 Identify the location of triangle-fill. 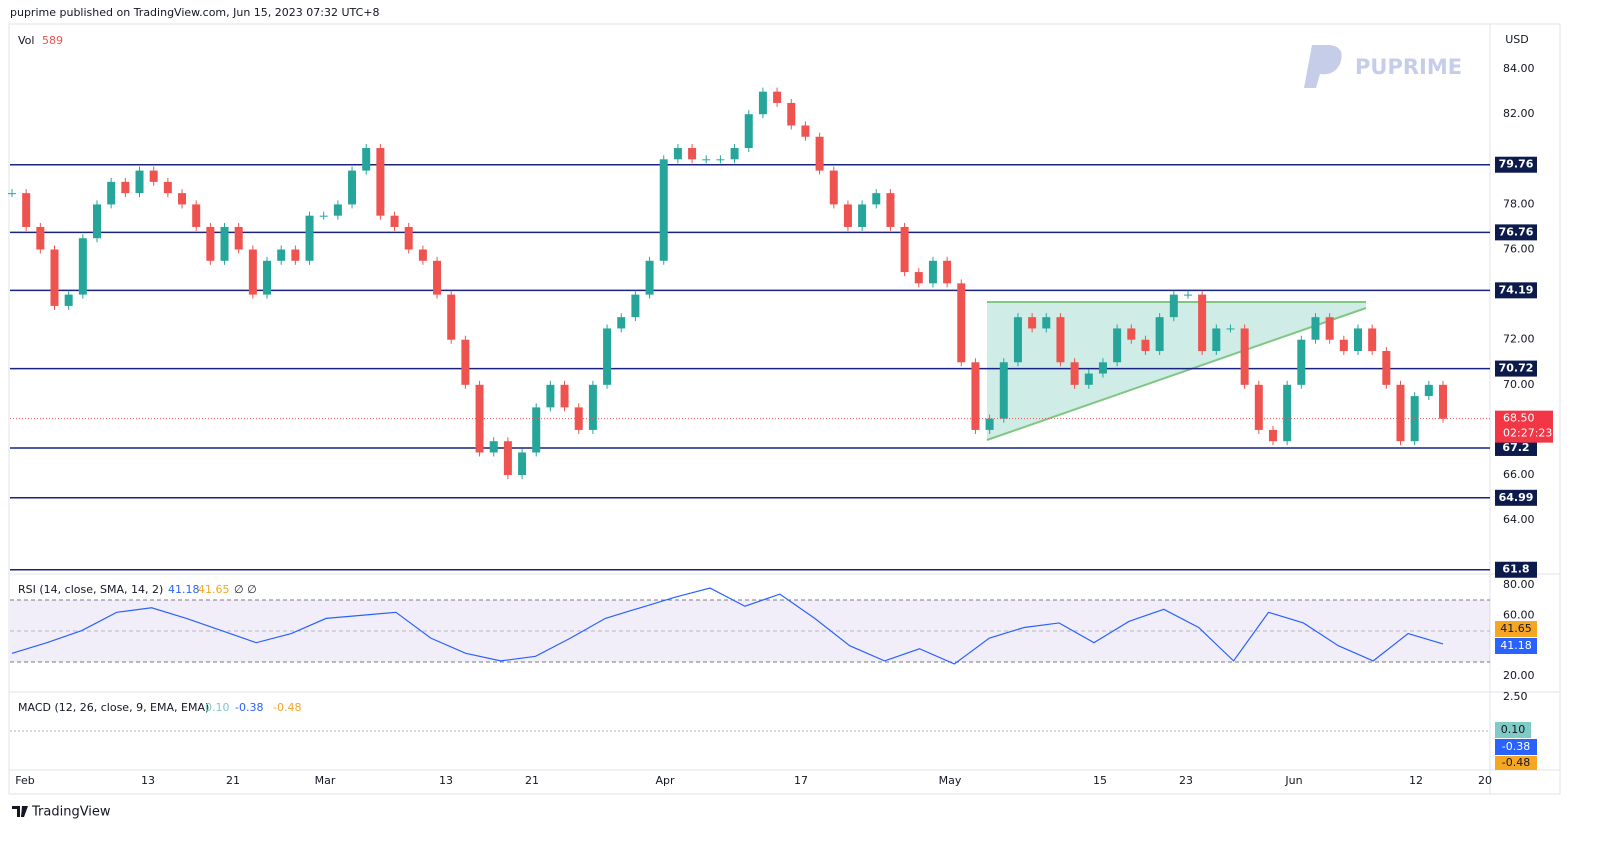
(1176, 371).